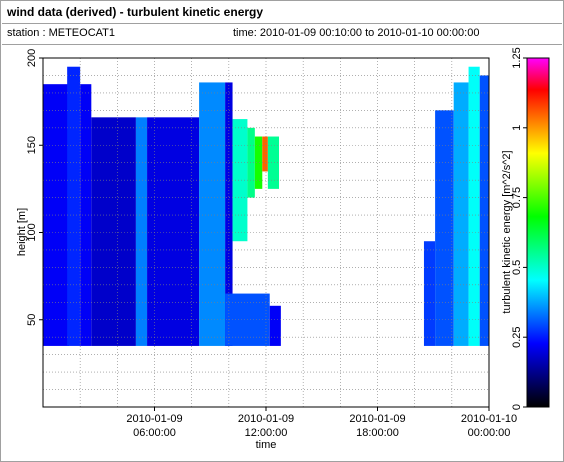 This screenshot has width=564, height=462. I want to click on x-tick-label: 2010-01-10, so click(489, 419).